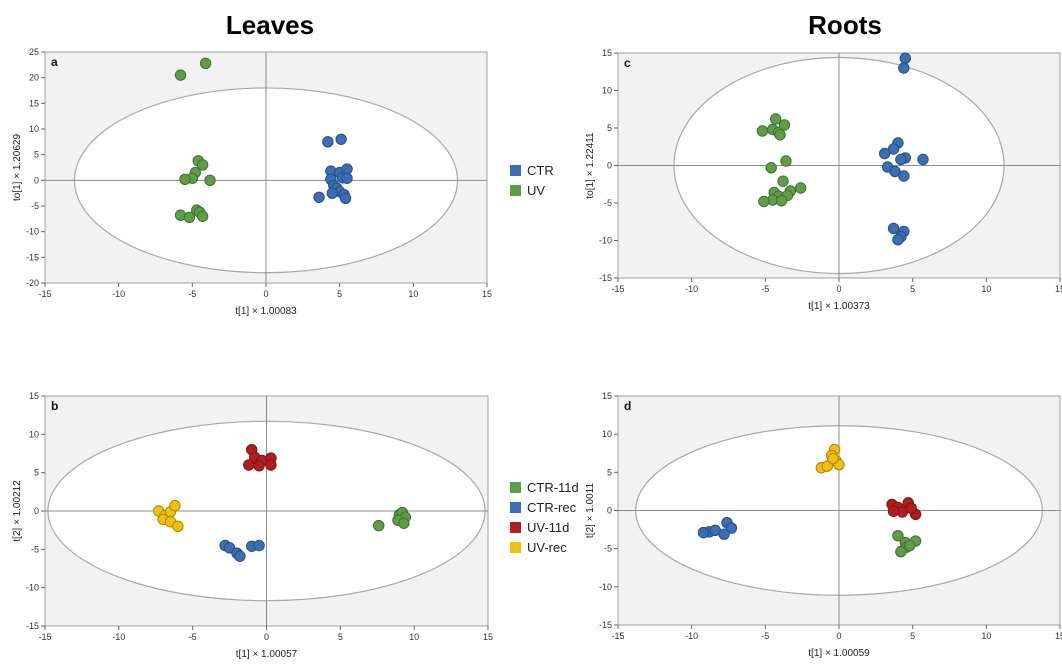 The width and height of the screenshot is (1062, 666). Describe the element at coordinates (195, 140) in the screenshot. I see `series-uv` at that location.